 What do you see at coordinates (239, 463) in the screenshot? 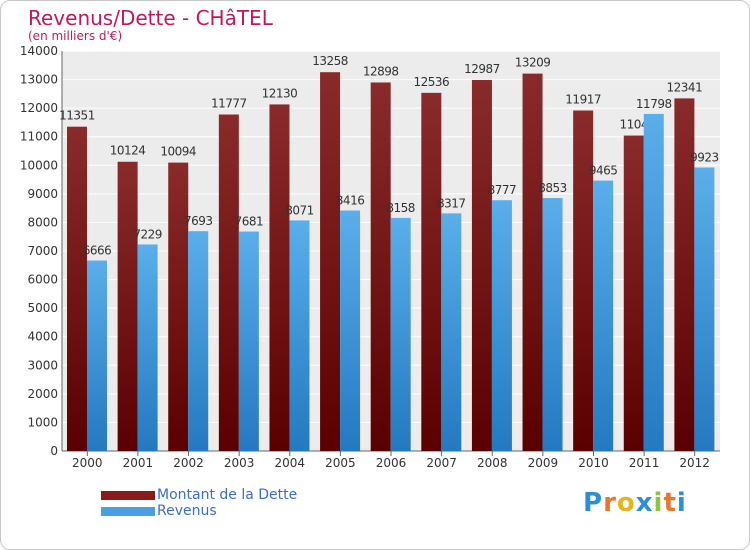
I see `x-tick-label: 2003` at bounding box center [239, 463].